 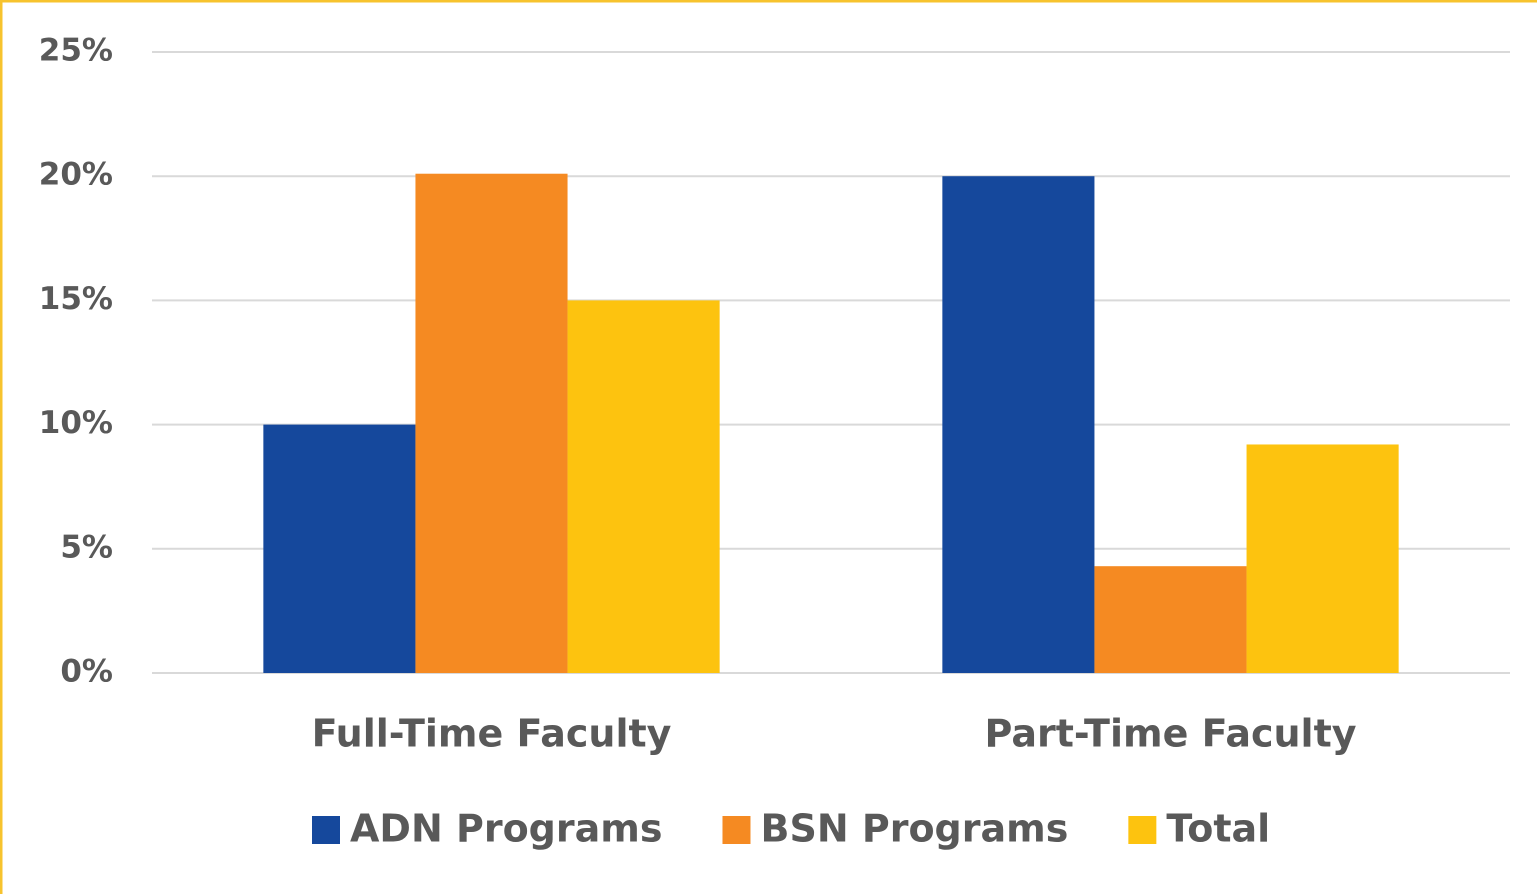 I want to click on x-tick-label: Full-Time Faculty, so click(x=492, y=734).